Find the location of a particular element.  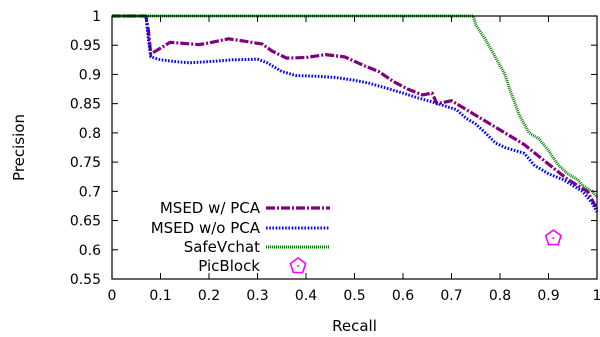

x-tick-label: 0.3 is located at coordinates (257, 296).